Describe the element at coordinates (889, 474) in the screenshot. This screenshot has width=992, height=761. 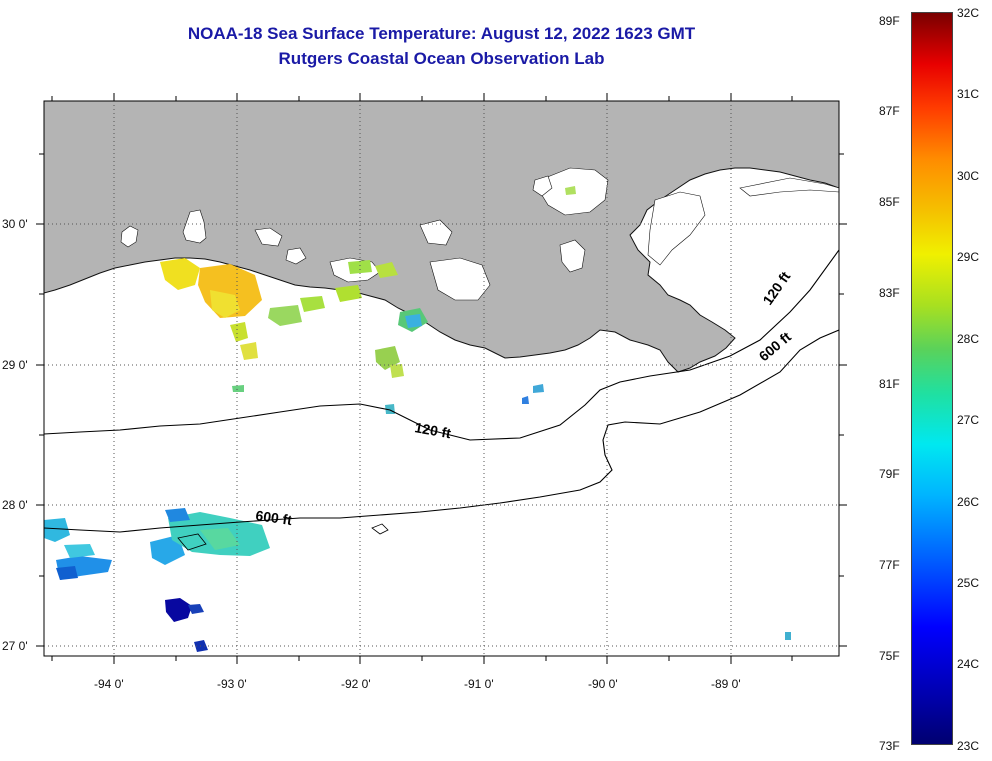
I see `colorbar-label-f-79: 79F` at that location.